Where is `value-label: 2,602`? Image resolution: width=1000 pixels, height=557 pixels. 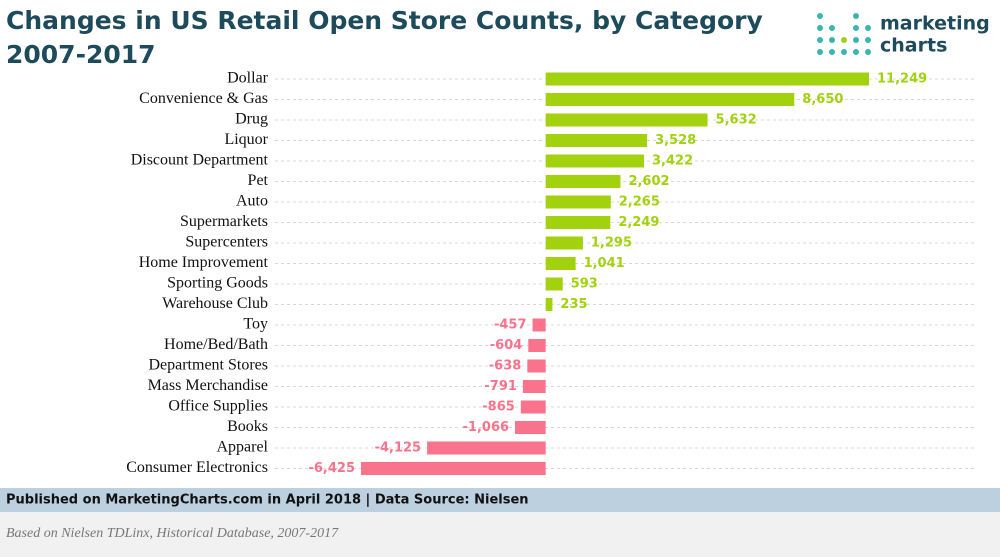 value-label: 2,602 is located at coordinates (648, 181).